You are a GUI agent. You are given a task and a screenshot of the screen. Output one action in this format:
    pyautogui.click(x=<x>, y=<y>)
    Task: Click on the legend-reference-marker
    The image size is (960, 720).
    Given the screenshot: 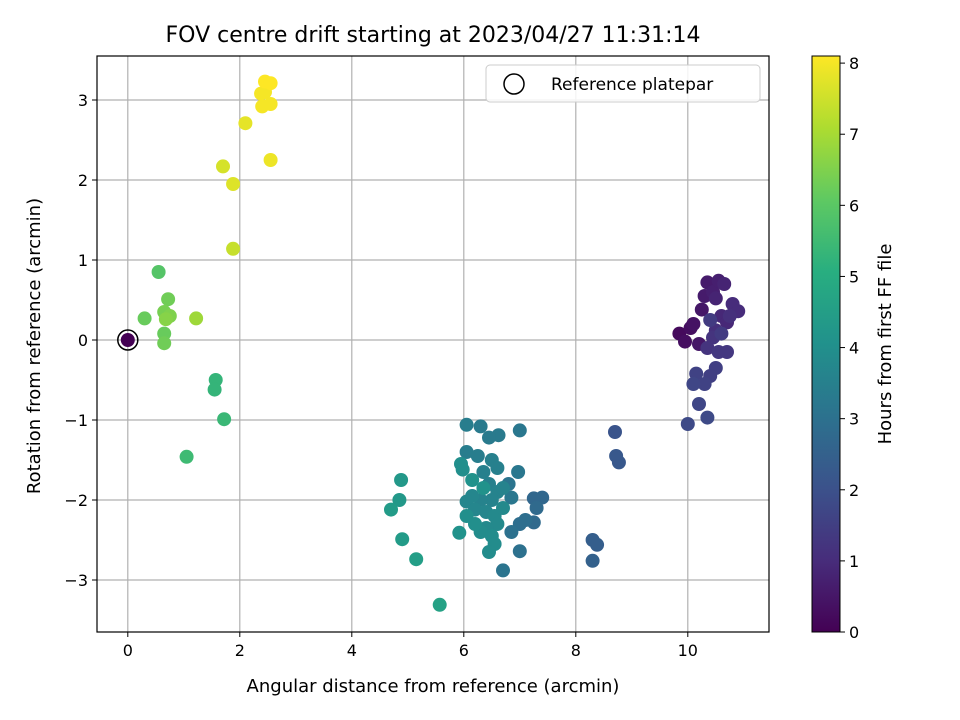 What is the action you would take?
    pyautogui.click(x=514, y=84)
    